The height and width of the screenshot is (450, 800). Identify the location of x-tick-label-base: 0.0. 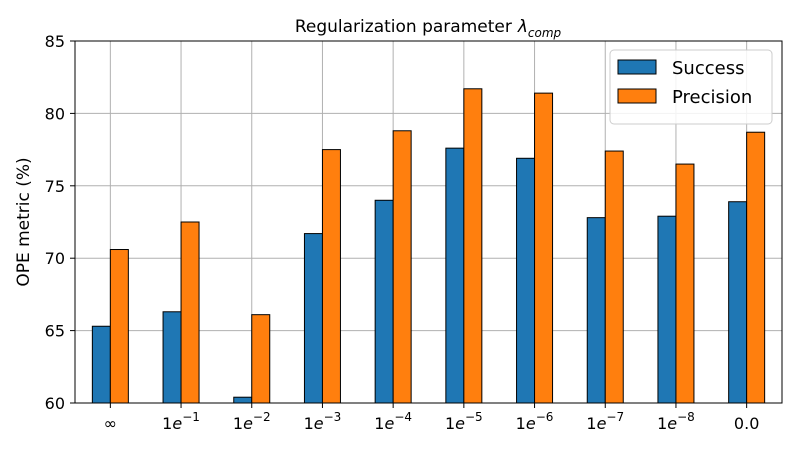
(746, 423).